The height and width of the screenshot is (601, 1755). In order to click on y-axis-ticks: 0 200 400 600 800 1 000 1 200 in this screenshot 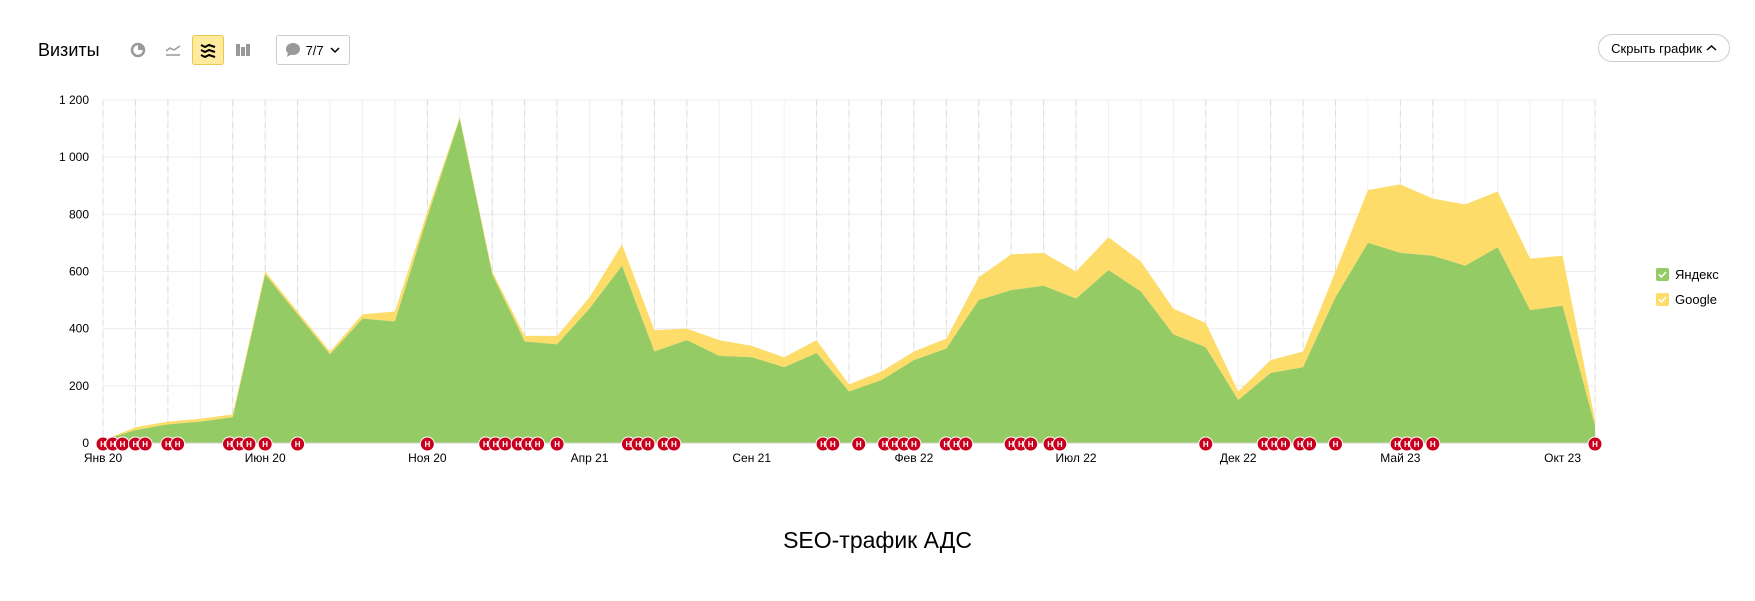, I will do `click(74, 271)`.